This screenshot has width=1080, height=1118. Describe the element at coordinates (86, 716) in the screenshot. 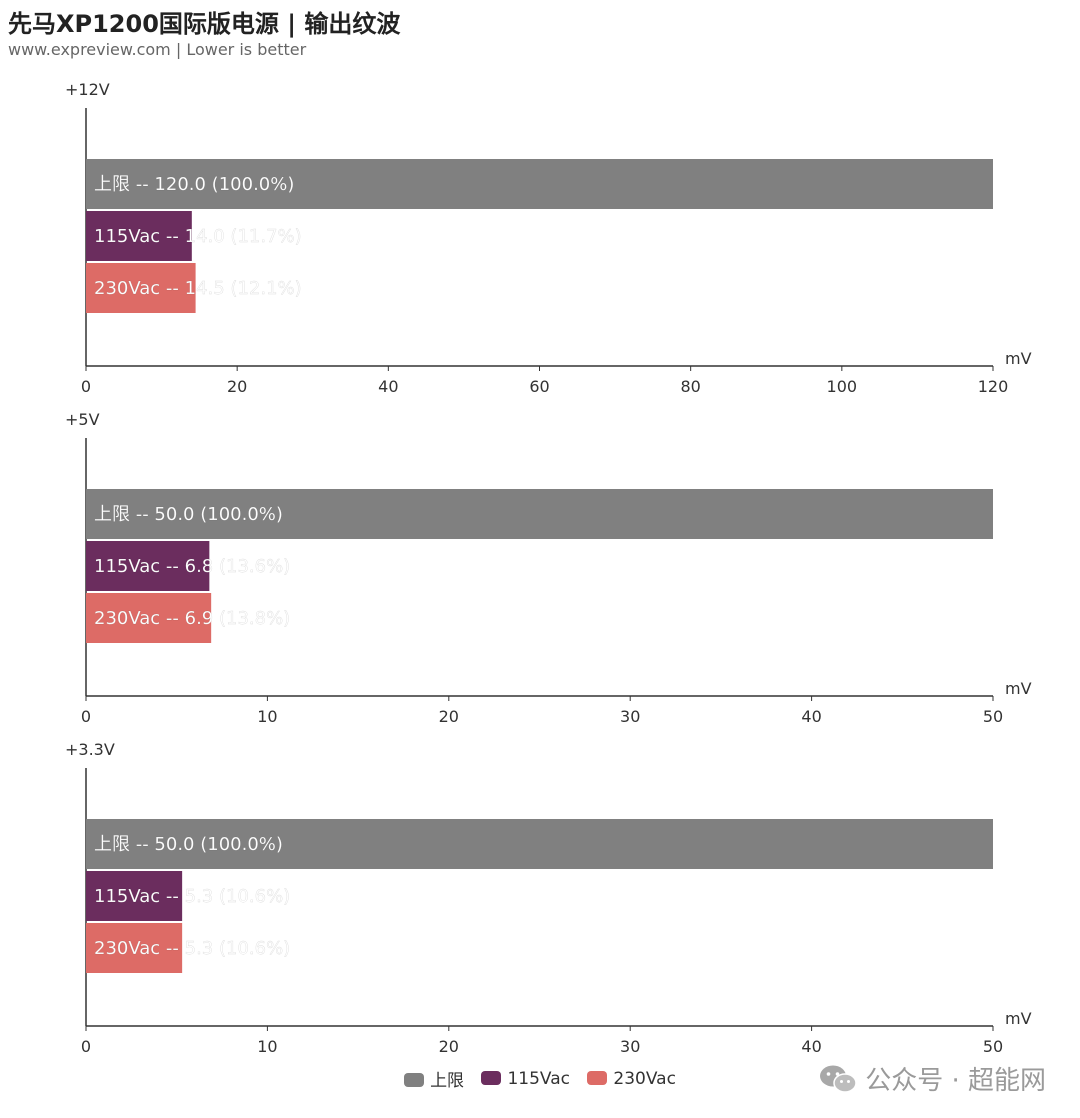

I see `panel-2-tick-label-0: 0` at that location.